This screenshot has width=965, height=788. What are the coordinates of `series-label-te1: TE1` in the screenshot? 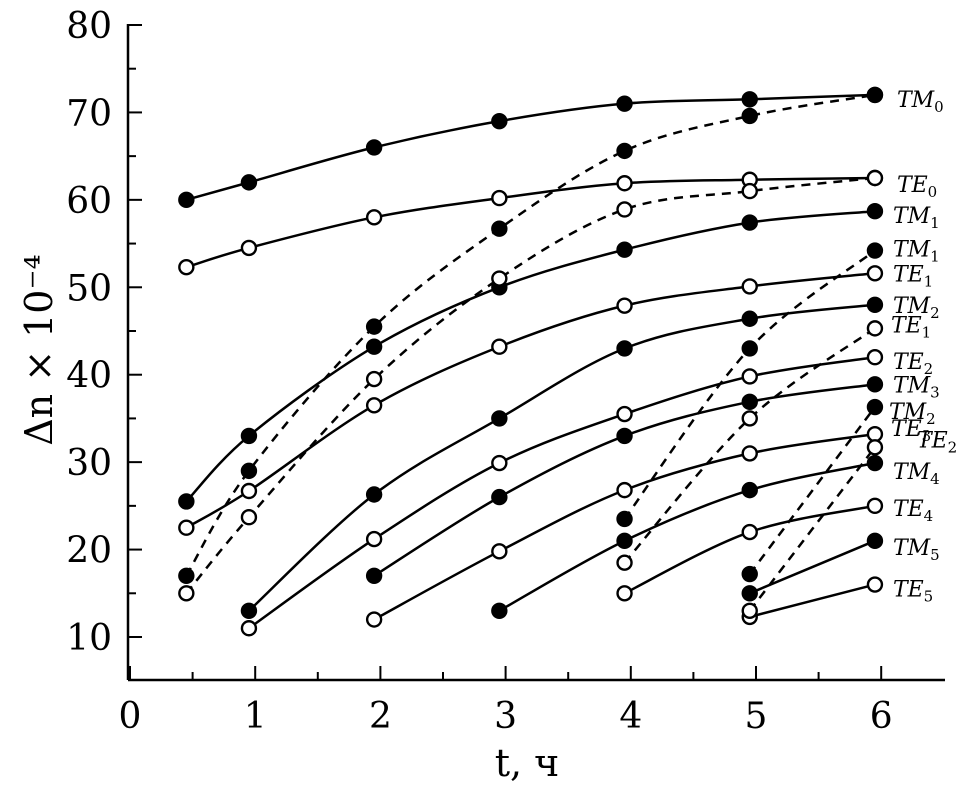 It's located at (913, 276).